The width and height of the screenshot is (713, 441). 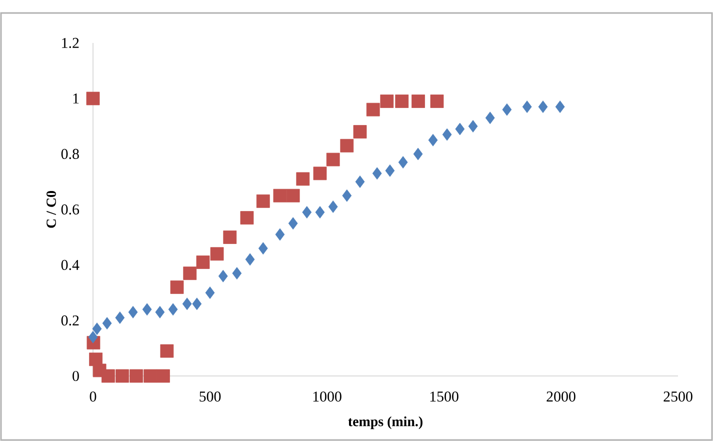 I want to click on y-tick-label: 1, so click(x=76, y=99).